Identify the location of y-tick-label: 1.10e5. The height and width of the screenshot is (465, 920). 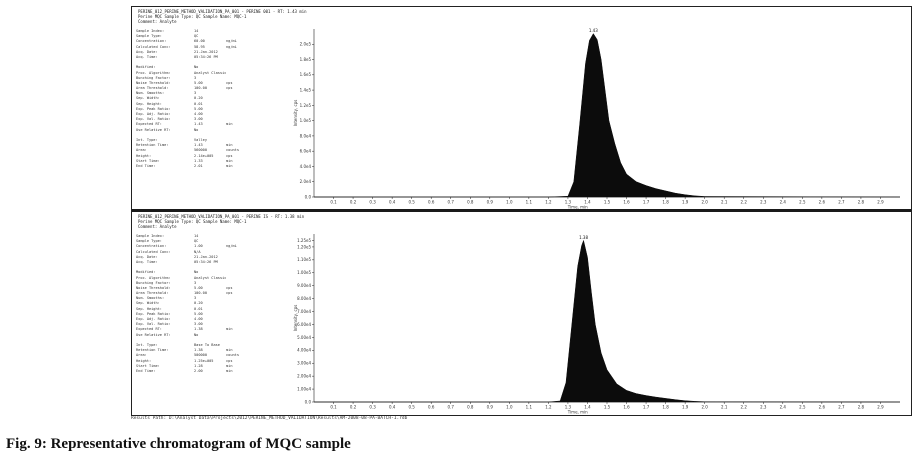
(304, 259).